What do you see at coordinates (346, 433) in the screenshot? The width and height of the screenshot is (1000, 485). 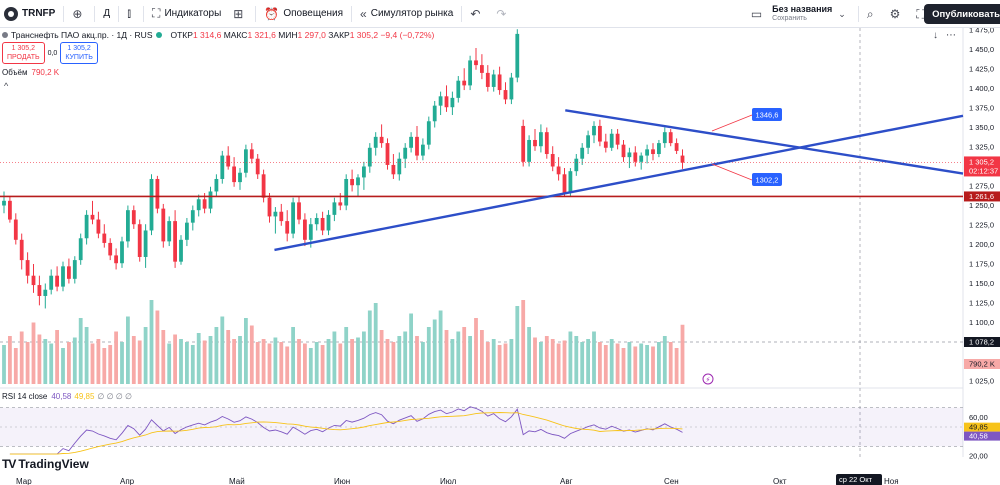 I see `rsi-ma-line` at bounding box center [346, 433].